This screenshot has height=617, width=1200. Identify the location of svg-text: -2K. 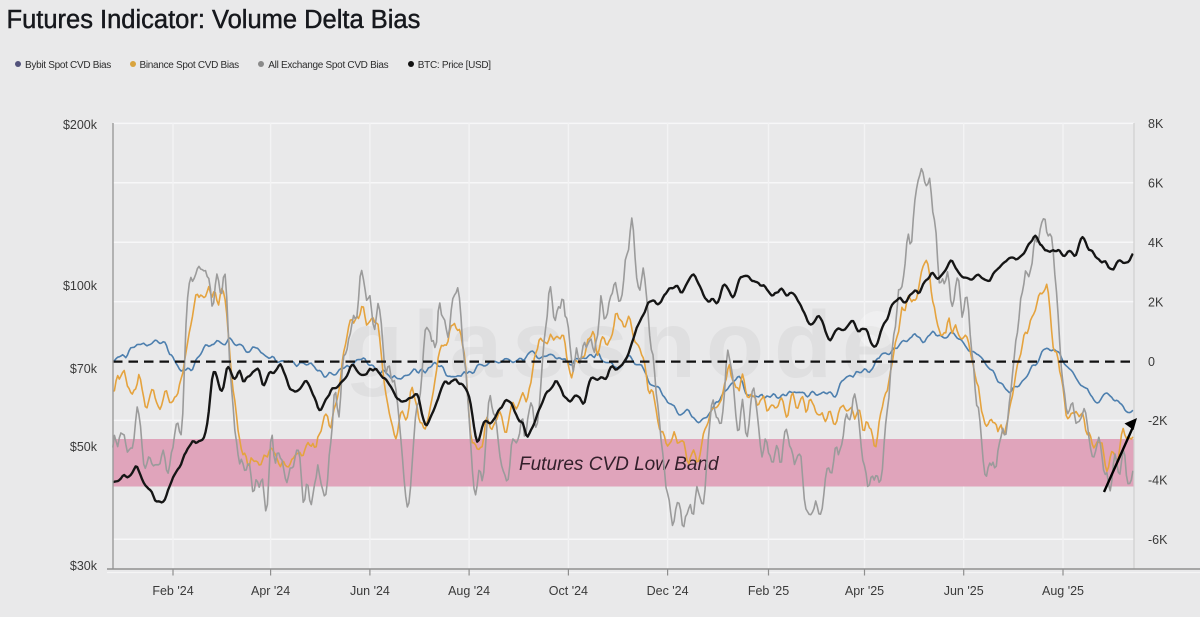
(1158, 421).